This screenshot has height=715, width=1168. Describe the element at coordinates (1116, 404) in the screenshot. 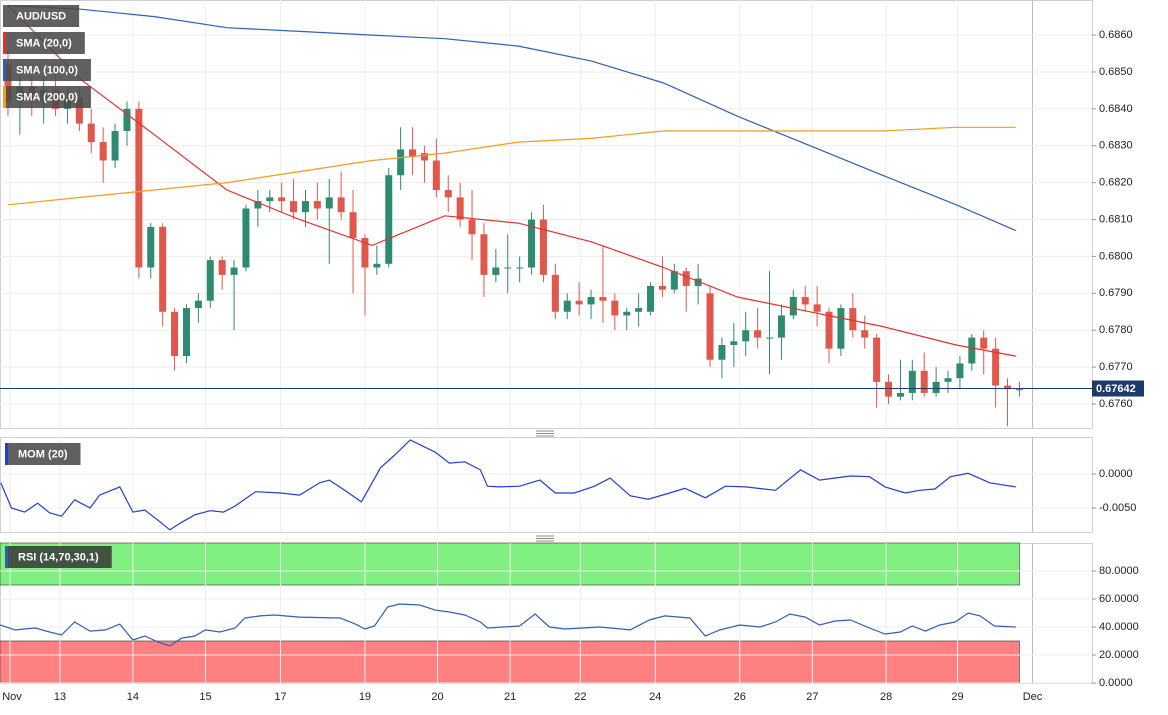

I see `y-tick-label: 0.6760` at that location.